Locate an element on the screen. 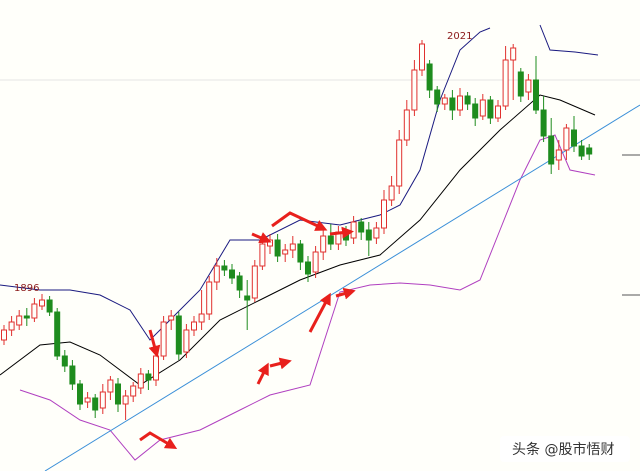  watermark-box is located at coordinates (565, 449).